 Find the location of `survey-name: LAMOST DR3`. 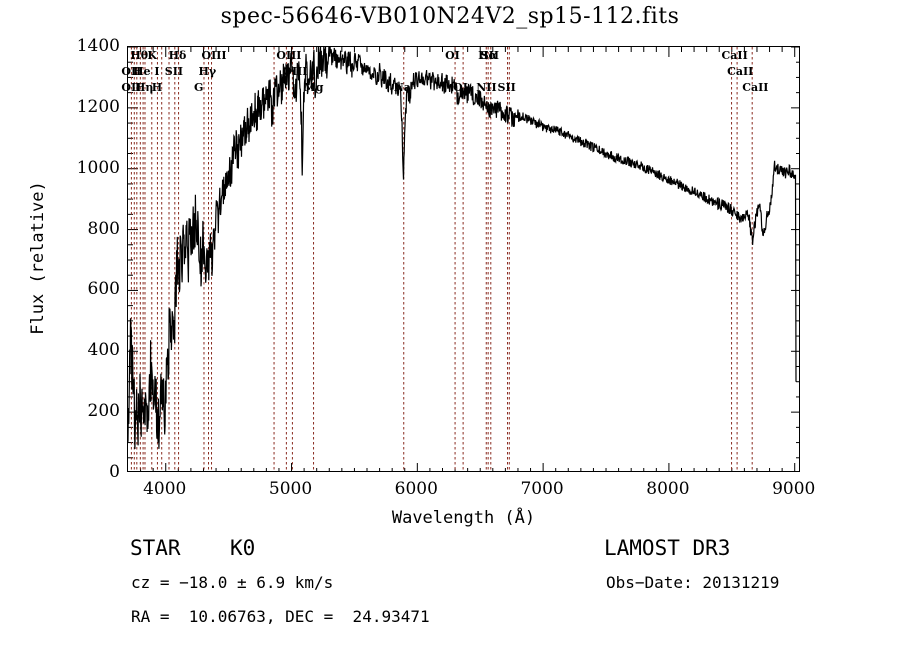

survey-name: LAMOST DR3 is located at coordinates (667, 548).